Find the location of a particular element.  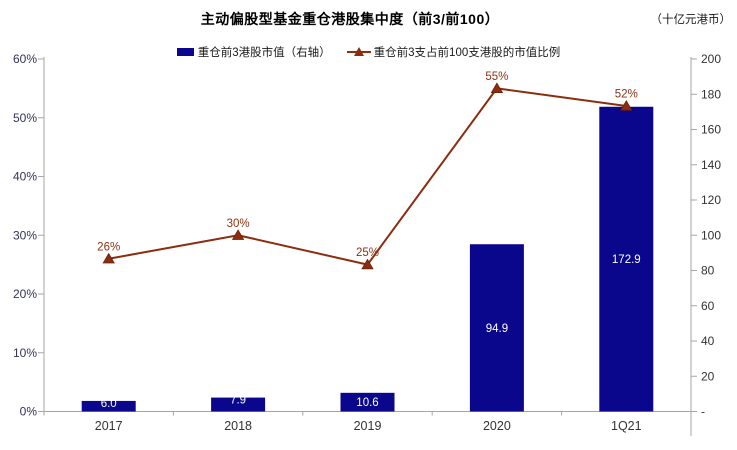

right-axis-tick-label: 40 is located at coordinates (708, 341).